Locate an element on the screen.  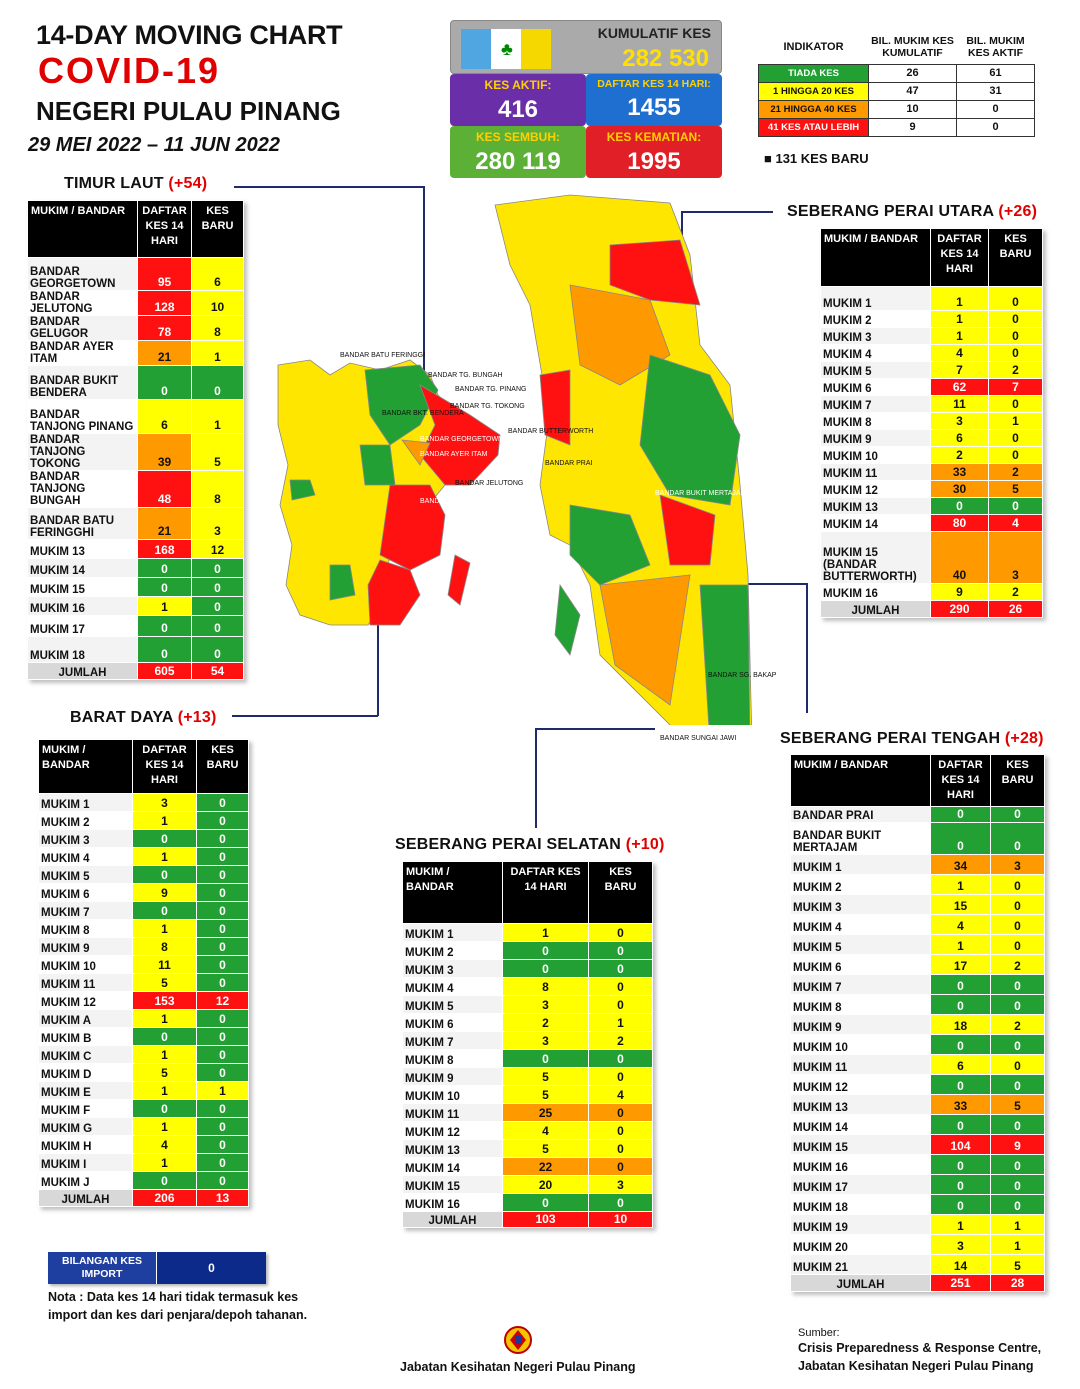
mukim-name: MUKIM 13 is located at coordinates (82, 549).